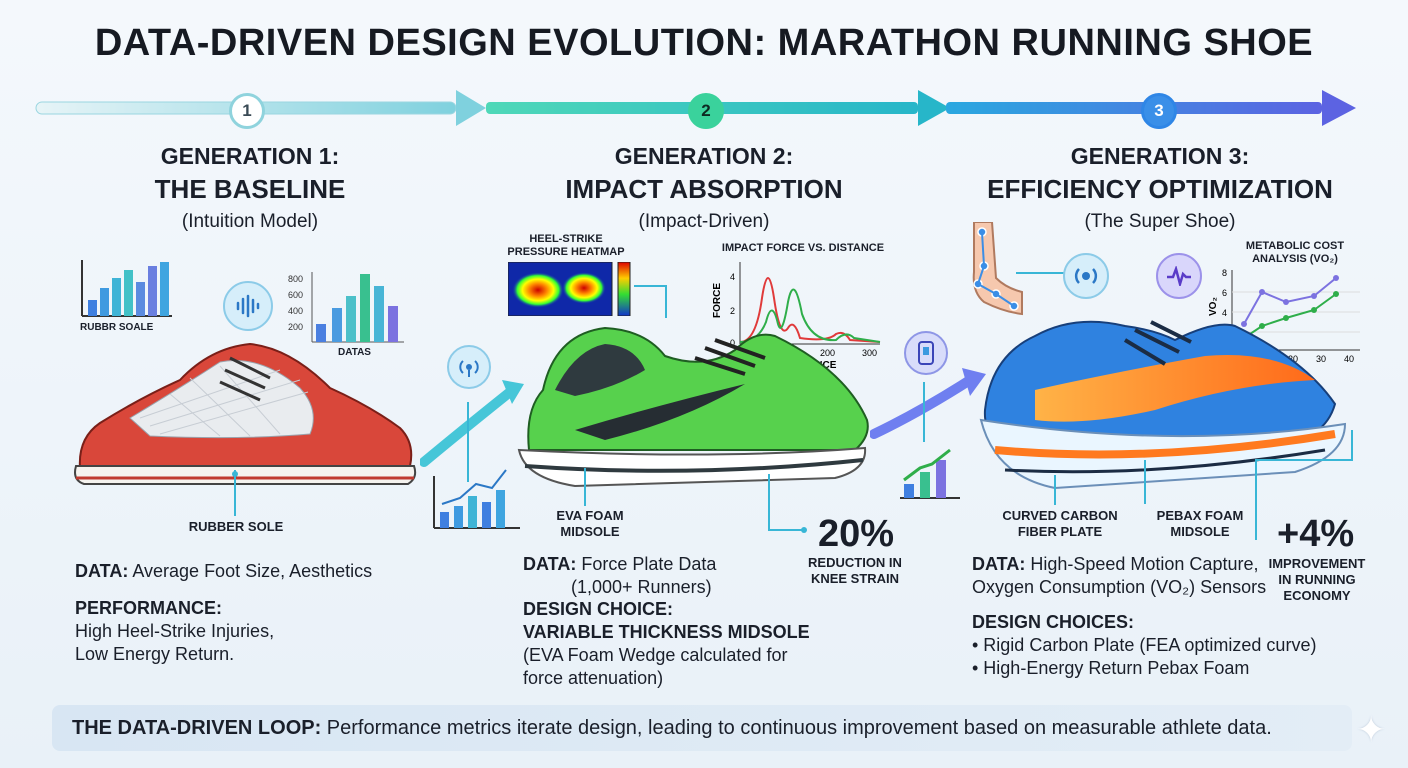  I want to click on gen2-ytick-2: 2, so click(732, 311).